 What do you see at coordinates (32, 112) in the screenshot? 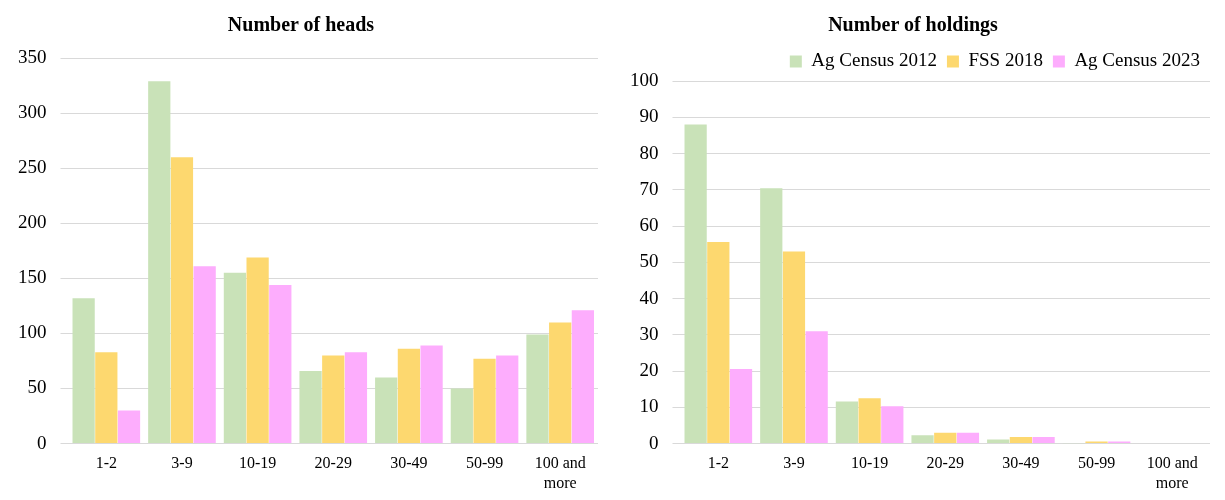
I see `y-tick-label: 300` at bounding box center [32, 112].